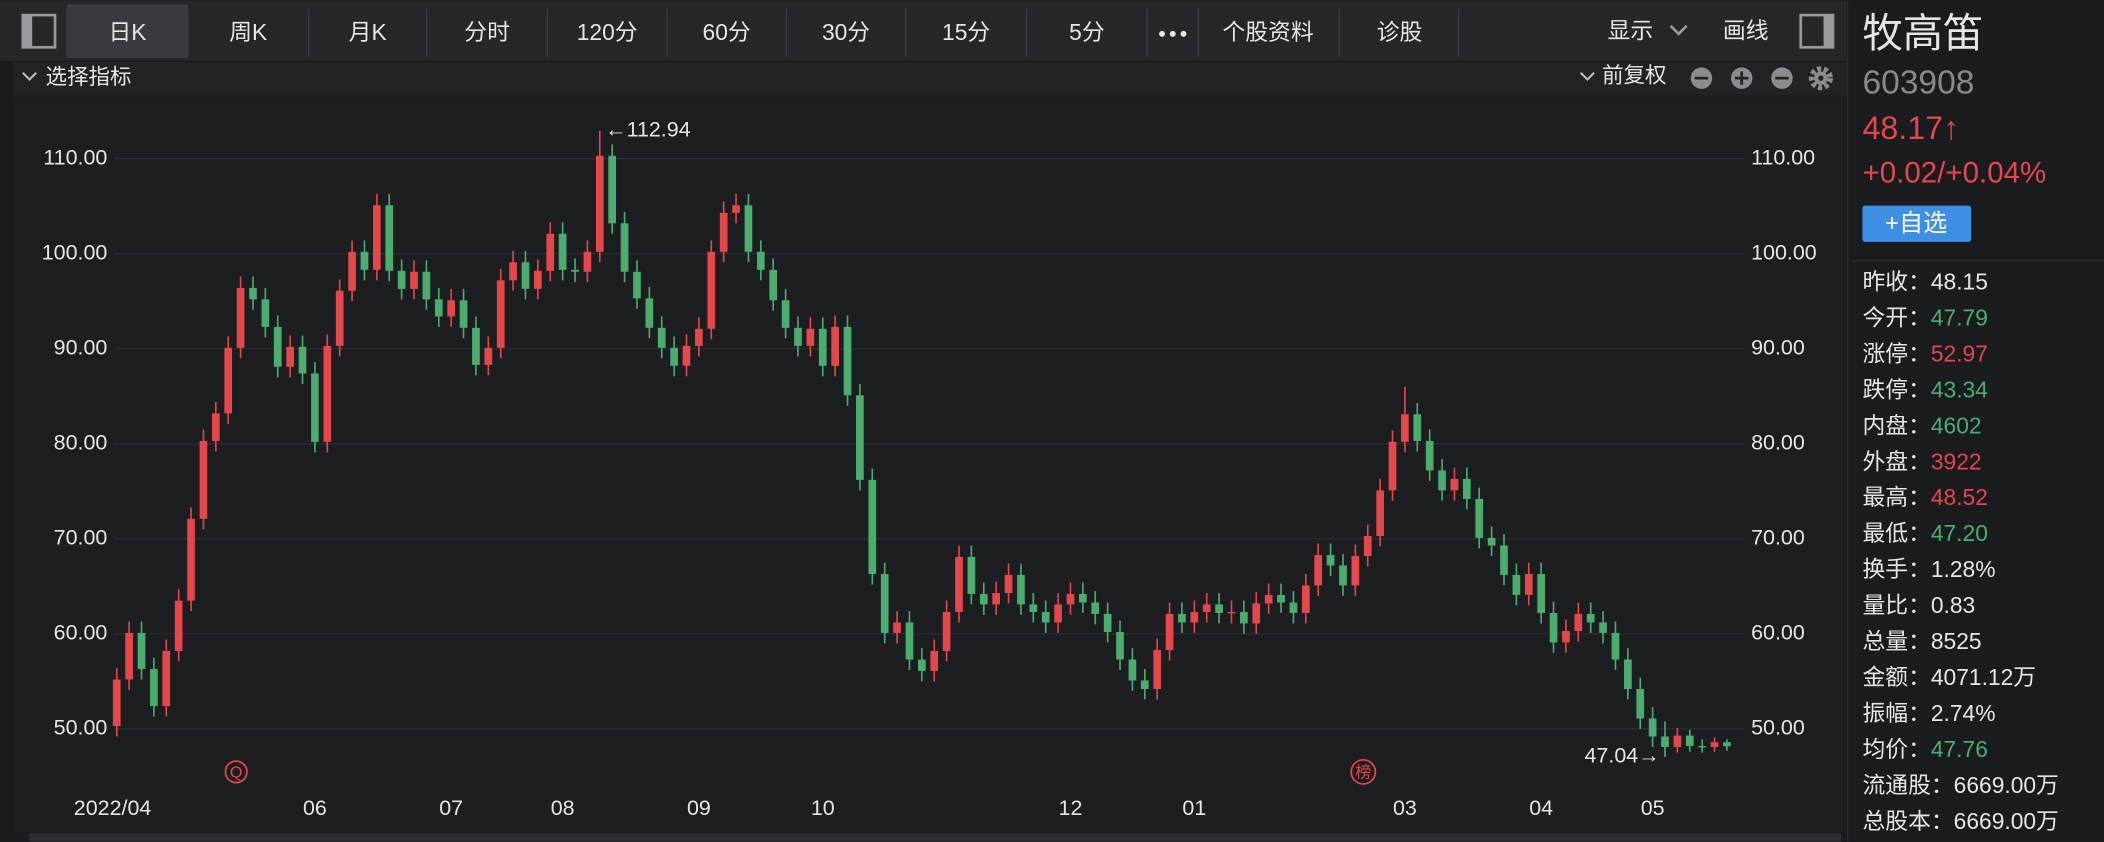  What do you see at coordinates (89, 77) in the screenshot?
I see `indicator-select: 选择指标` at bounding box center [89, 77].